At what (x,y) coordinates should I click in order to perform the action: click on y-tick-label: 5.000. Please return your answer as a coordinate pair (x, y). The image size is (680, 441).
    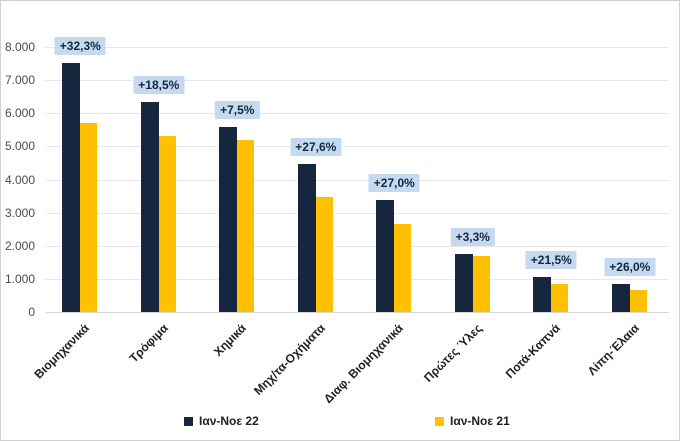
    Looking at the image, I should click on (19, 146).